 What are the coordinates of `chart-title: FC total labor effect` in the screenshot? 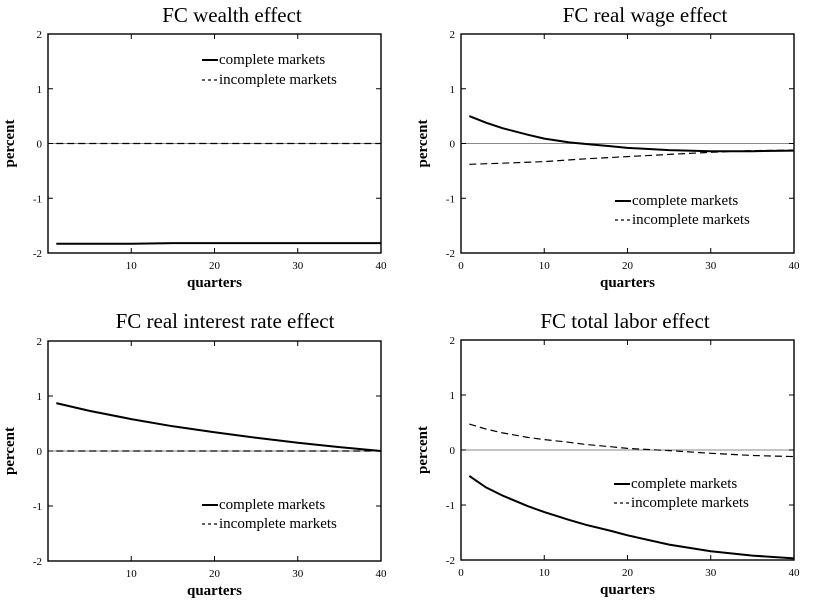 It's located at (624, 321).